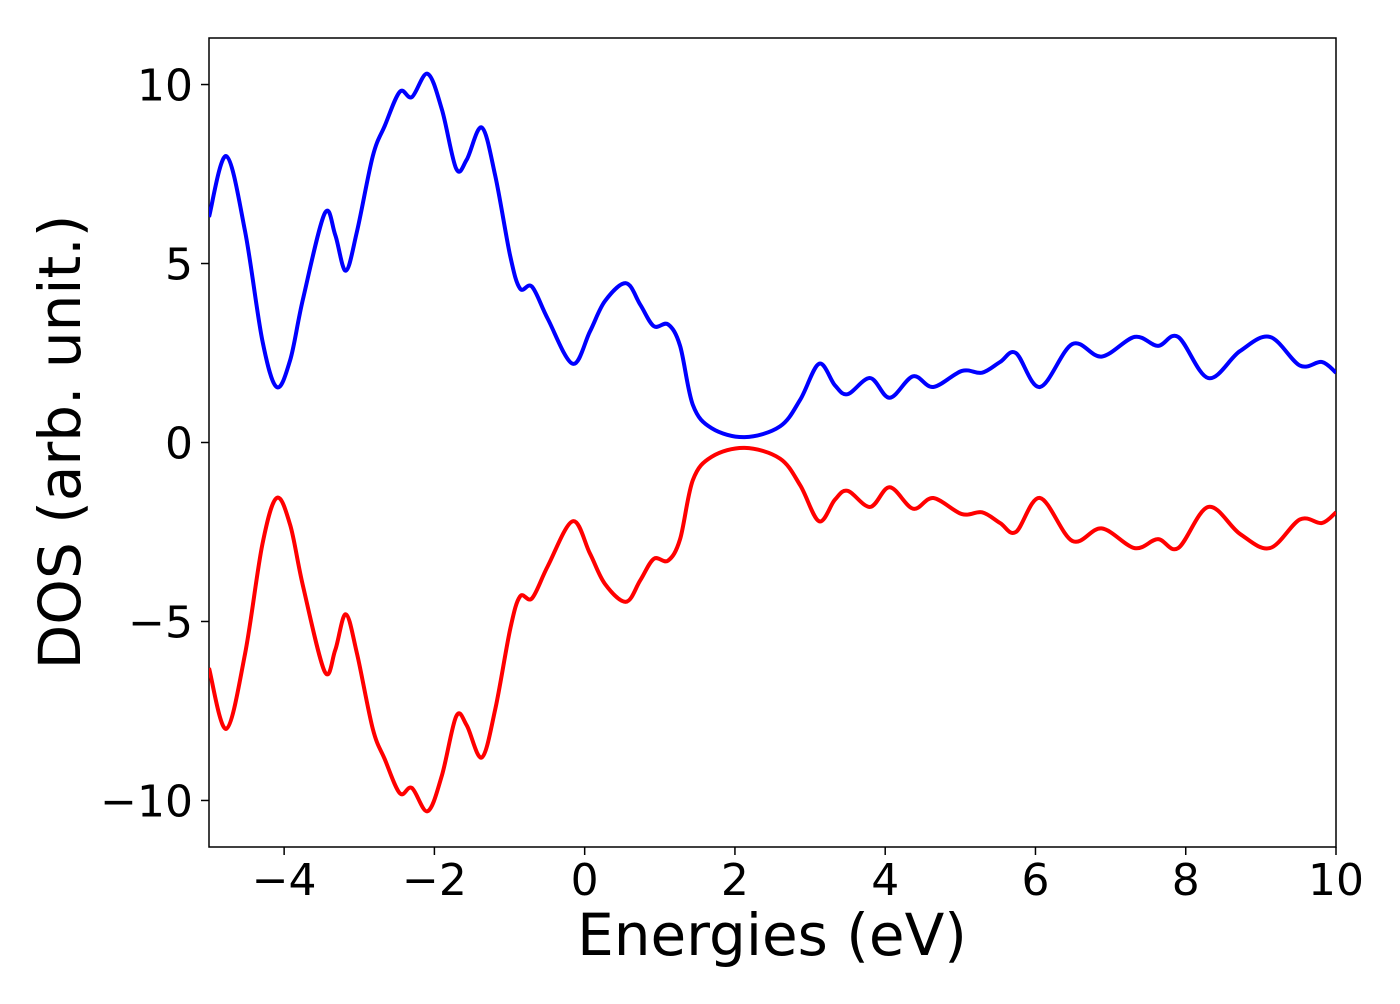 Image resolution: width=1400 pixels, height=1004 pixels. What do you see at coordinates (1035, 880) in the screenshot?
I see `x-tick-label: 6` at bounding box center [1035, 880].